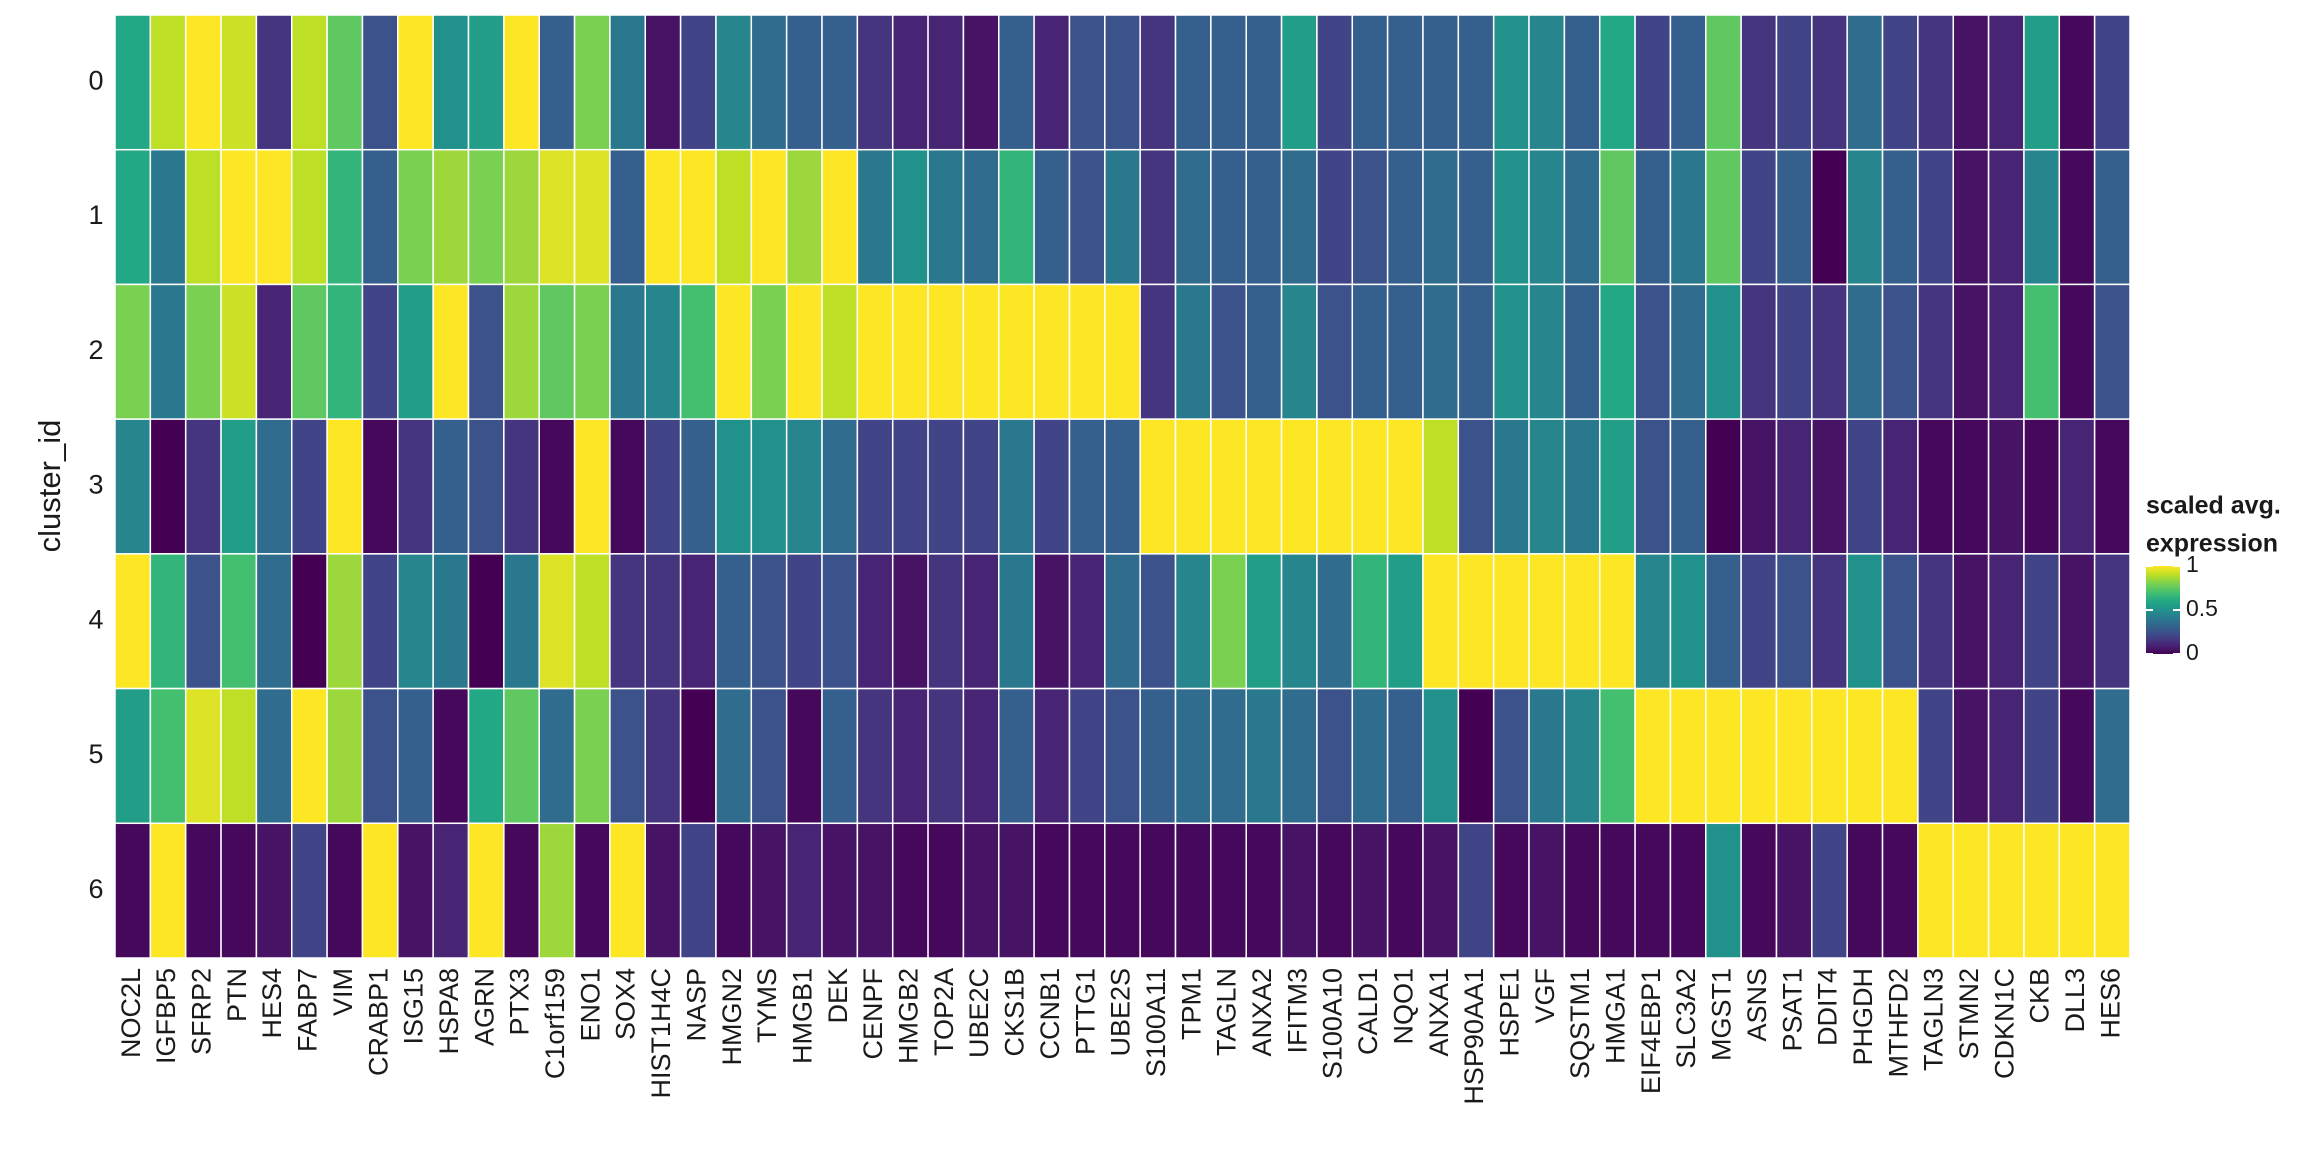  Describe the element at coordinates (1015, 1012) in the screenshot. I see `x-tick-label: CKS1B` at that location.